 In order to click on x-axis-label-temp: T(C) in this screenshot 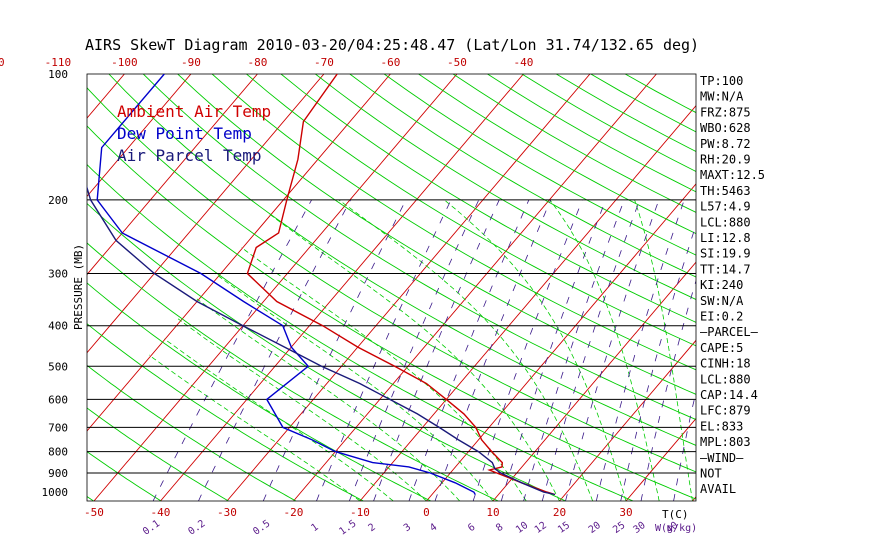, I will do `click(675, 514)`.